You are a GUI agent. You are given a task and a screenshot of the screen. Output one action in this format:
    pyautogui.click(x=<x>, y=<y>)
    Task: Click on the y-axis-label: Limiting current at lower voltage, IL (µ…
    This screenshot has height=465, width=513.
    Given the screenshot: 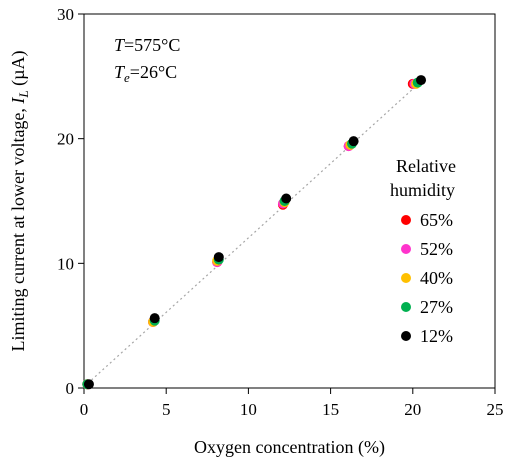 What is the action you would take?
    pyautogui.click(x=19, y=200)
    